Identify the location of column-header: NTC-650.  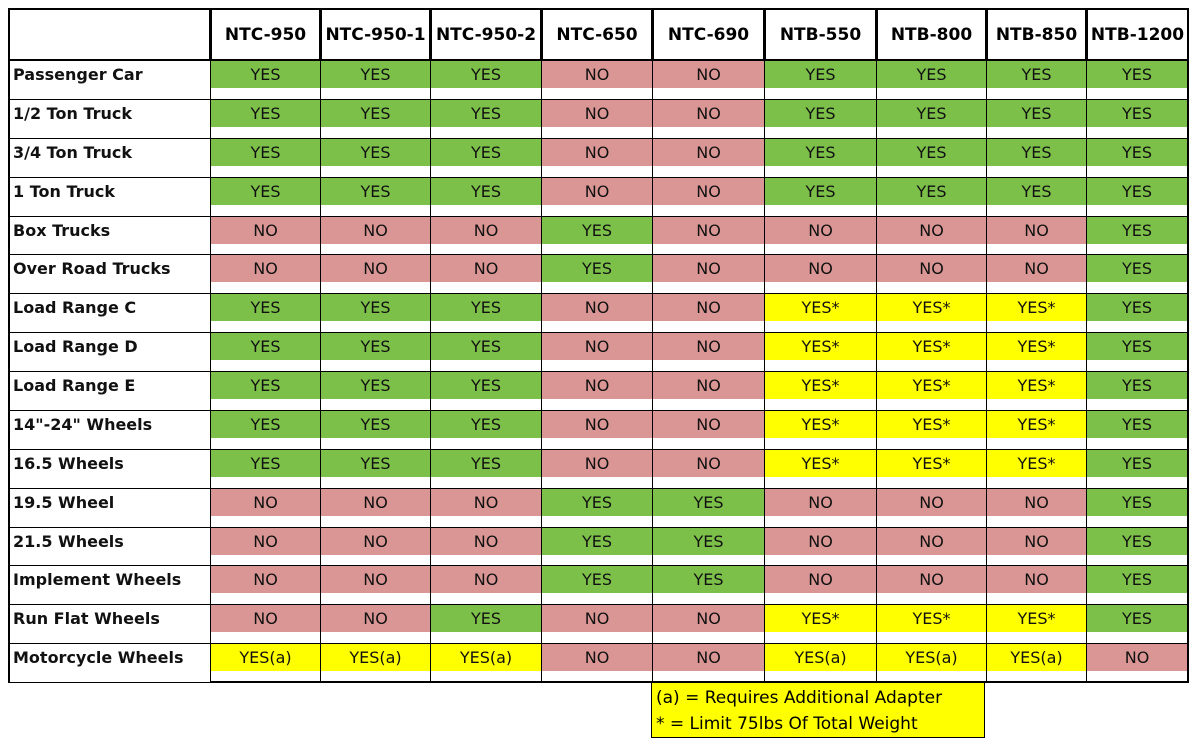
(597, 34).